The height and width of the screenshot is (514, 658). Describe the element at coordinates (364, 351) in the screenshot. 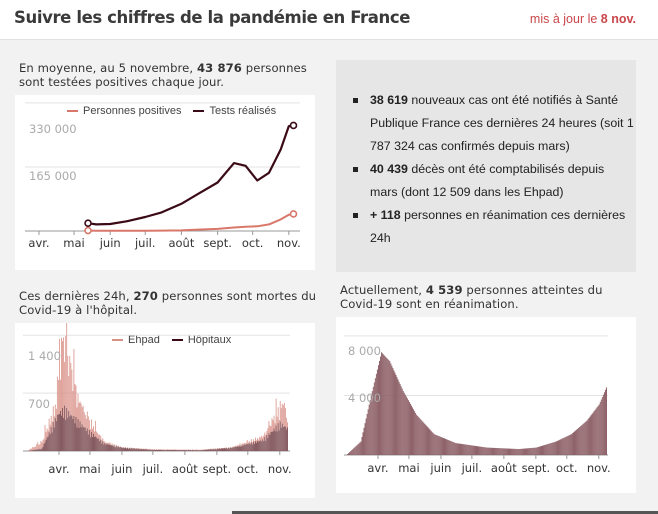

I see `icu-ytick-max: 8 000` at that location.